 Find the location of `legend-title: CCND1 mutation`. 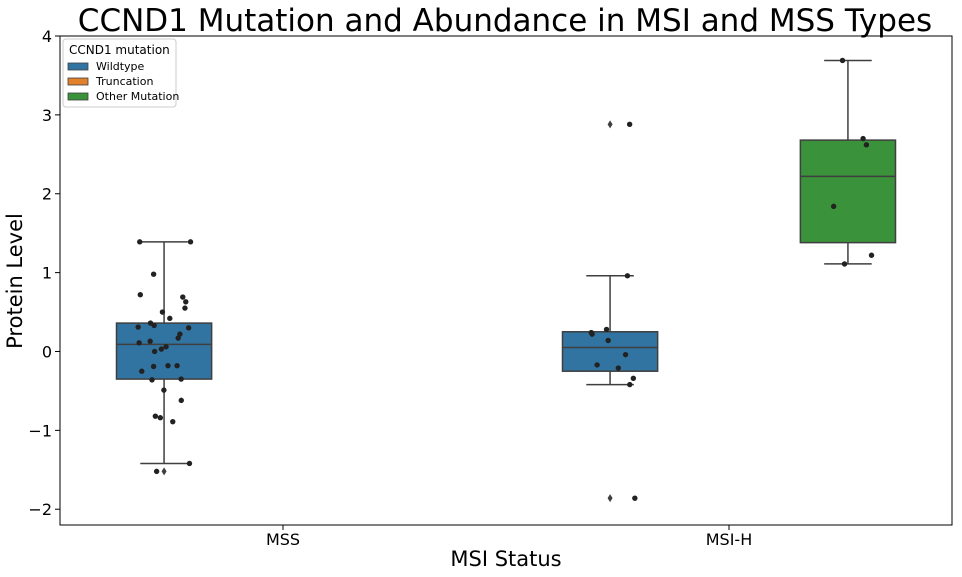

legend-title: CCND1 mutation is located at coordinates (119, 50).